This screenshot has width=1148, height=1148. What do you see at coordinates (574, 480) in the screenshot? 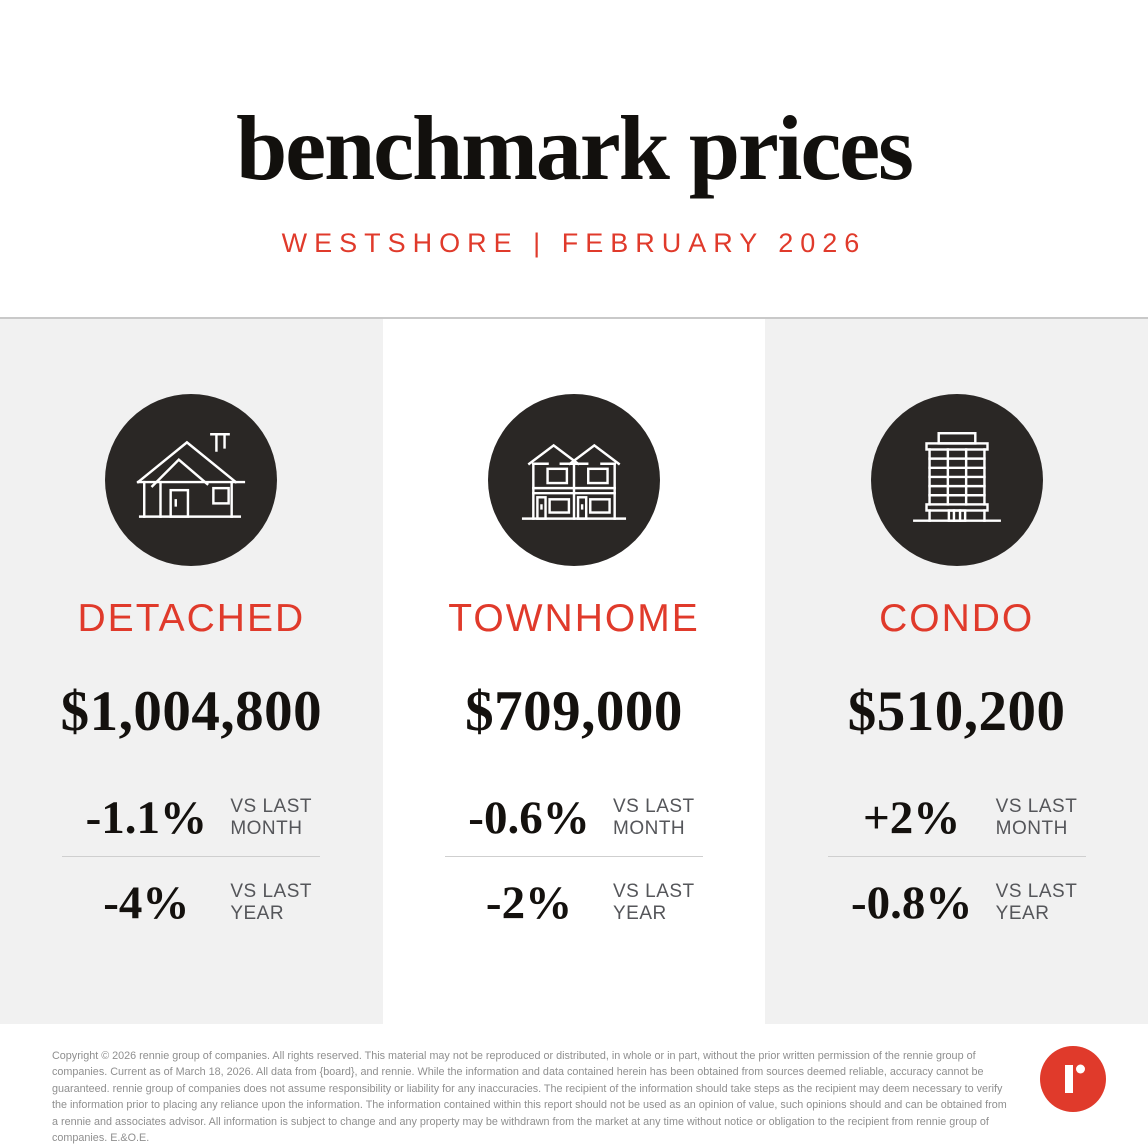
I see `townhome-icon` at bounding box center [574, 480].